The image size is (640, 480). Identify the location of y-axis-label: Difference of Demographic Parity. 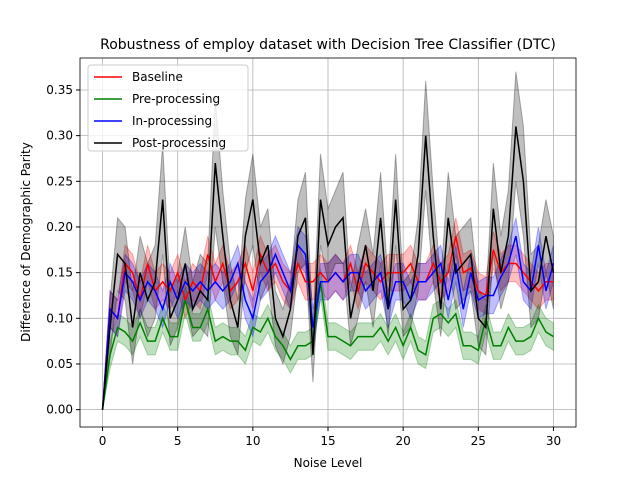
(26, 242).